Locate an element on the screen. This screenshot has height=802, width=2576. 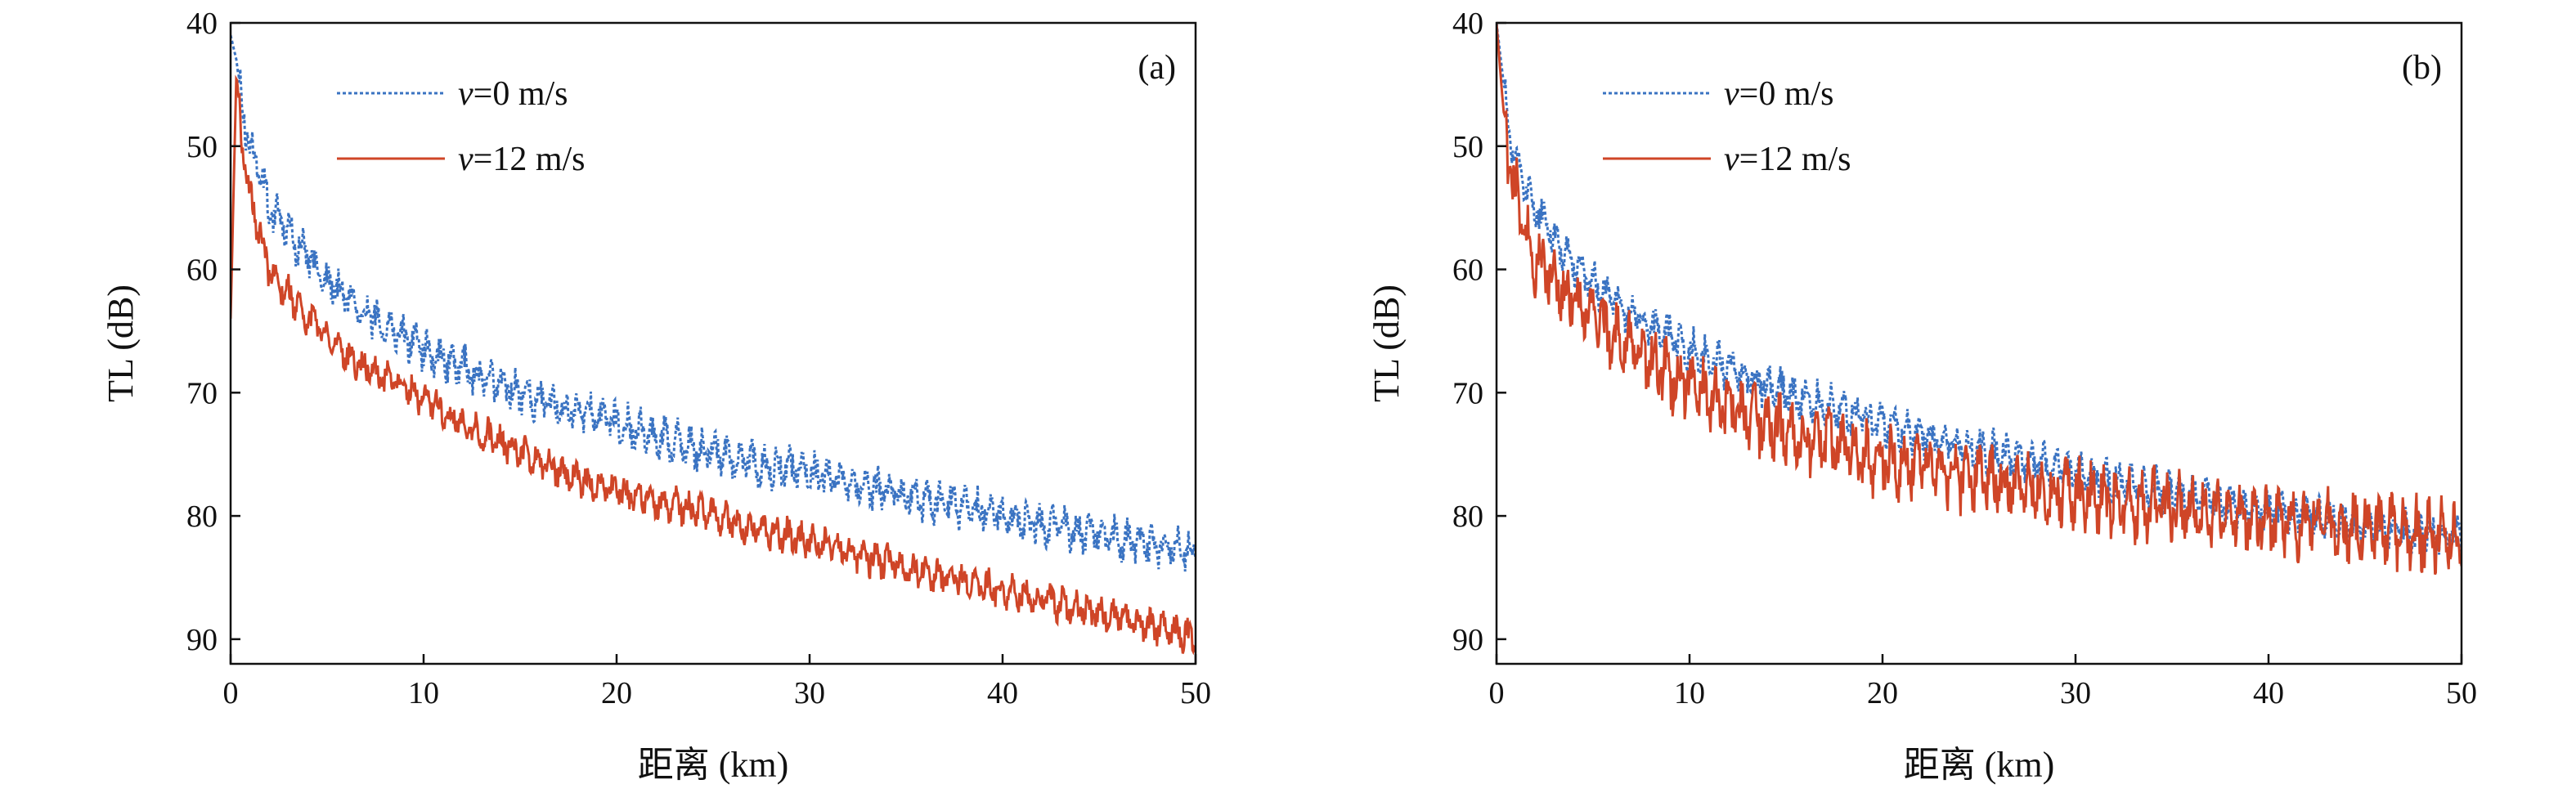
panel-label: (a) is located at coordinates (1157, 68).